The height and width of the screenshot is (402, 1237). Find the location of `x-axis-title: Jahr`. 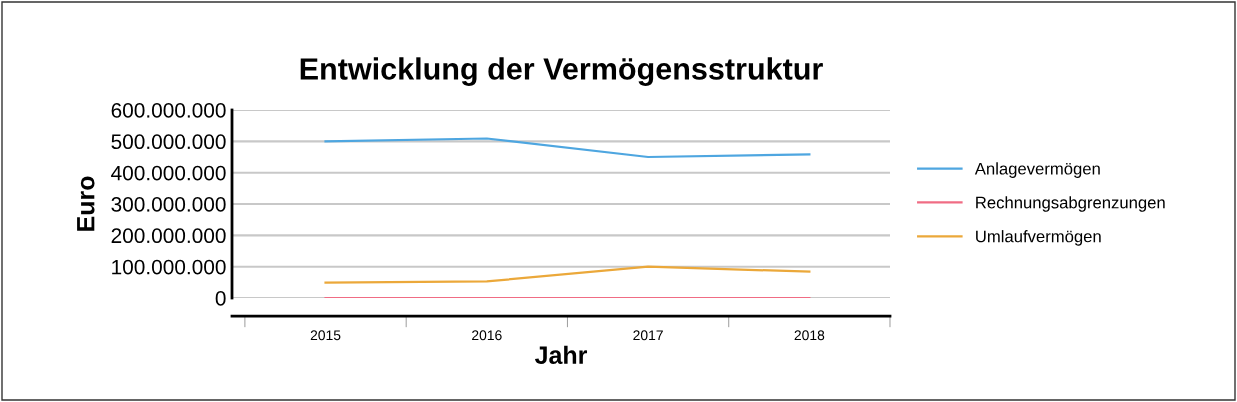

x-axis-title: Jahr is located at coordinates (561, 355).